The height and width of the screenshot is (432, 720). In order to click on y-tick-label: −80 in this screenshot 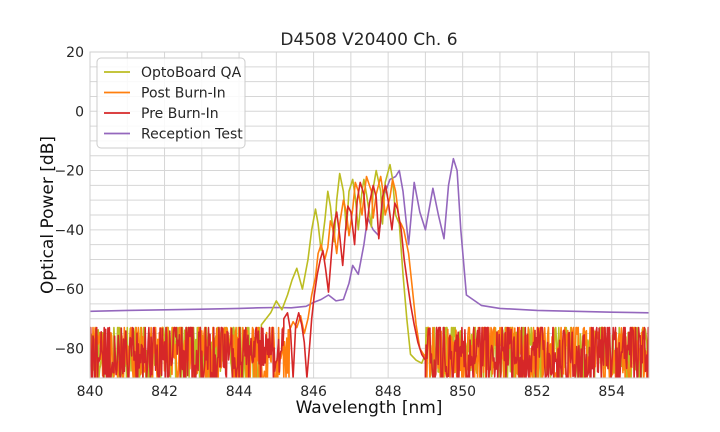, I will do `click(69, 349)`.